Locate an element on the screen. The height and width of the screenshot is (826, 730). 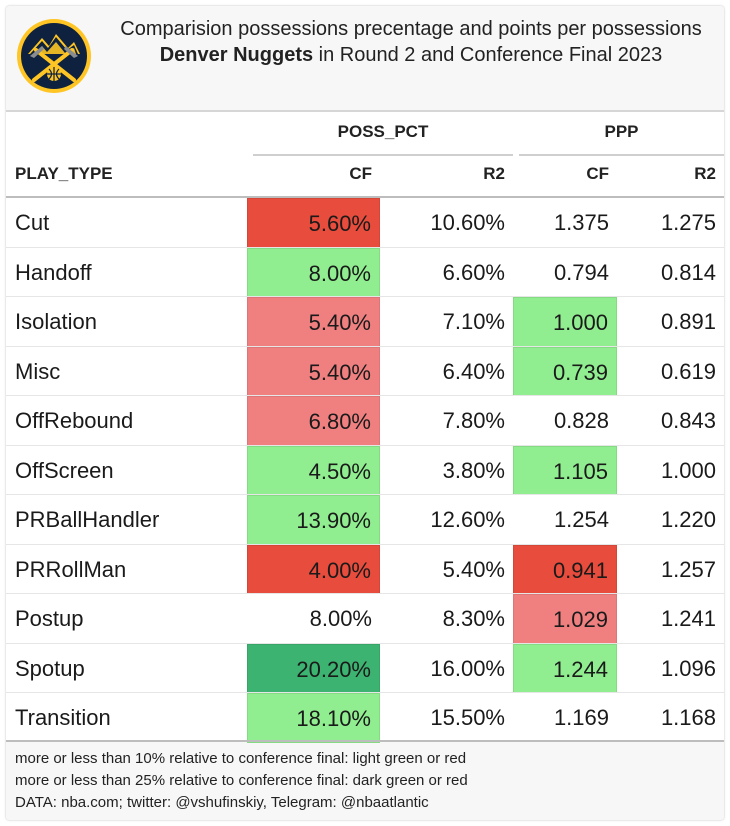
column-header-play-type: PLAY_TYPE is located at coordinates (64, 173).